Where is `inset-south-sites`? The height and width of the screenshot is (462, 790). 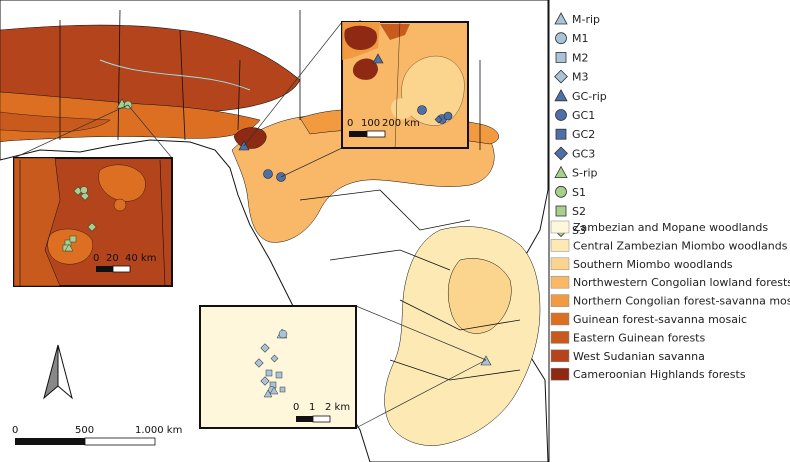
inset-south-sites is located at coordinates (271, 363).